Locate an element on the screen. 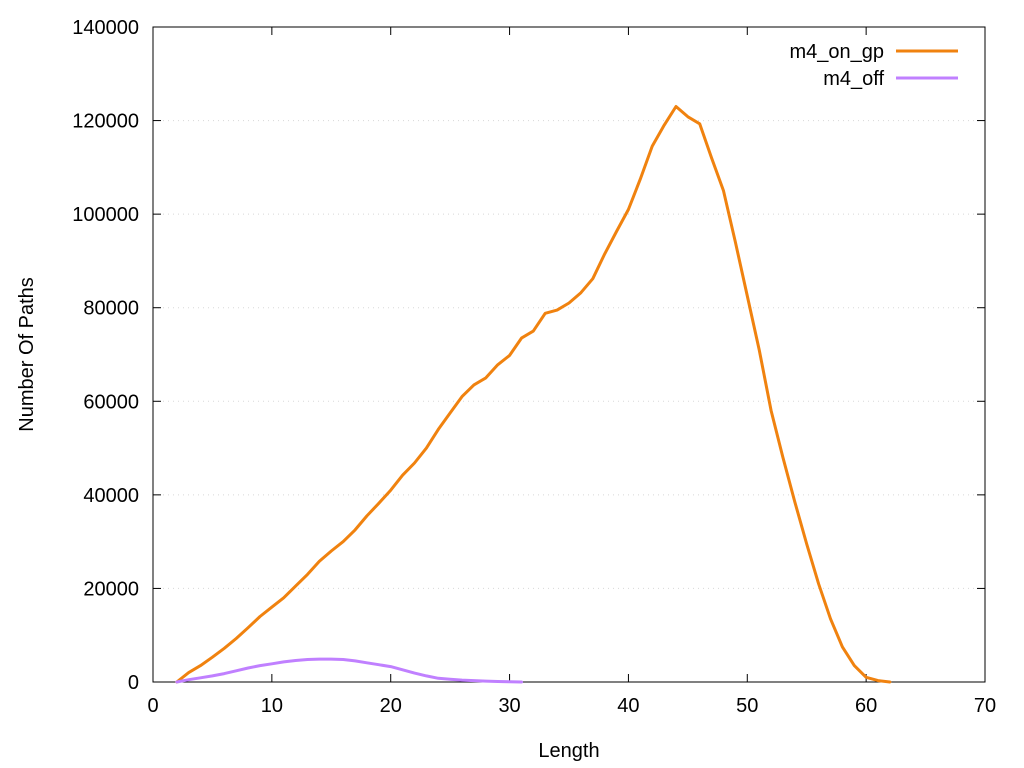  legend-label: m4_off is located at coordinates (853, 79).